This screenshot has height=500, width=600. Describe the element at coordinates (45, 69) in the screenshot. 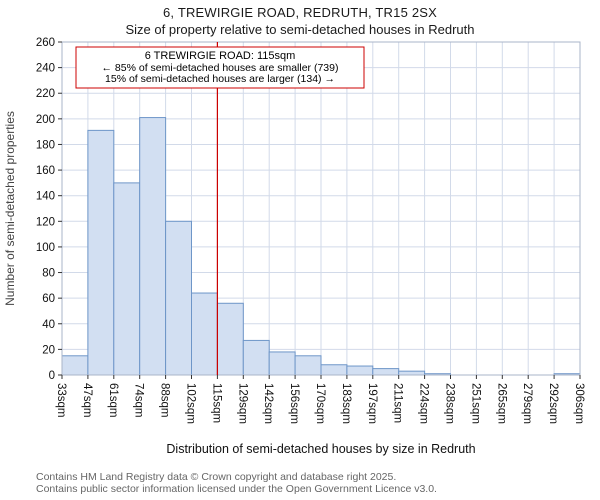

I see `y-tick-label: 240` at that location.